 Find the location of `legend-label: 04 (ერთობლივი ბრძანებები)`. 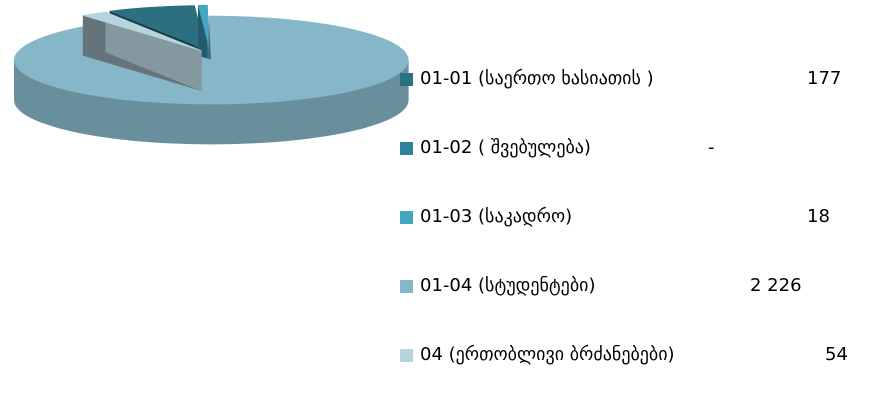

legend-label: 04 (ერთობლივი ბრძანებები) is located at coordinates (547, 354).